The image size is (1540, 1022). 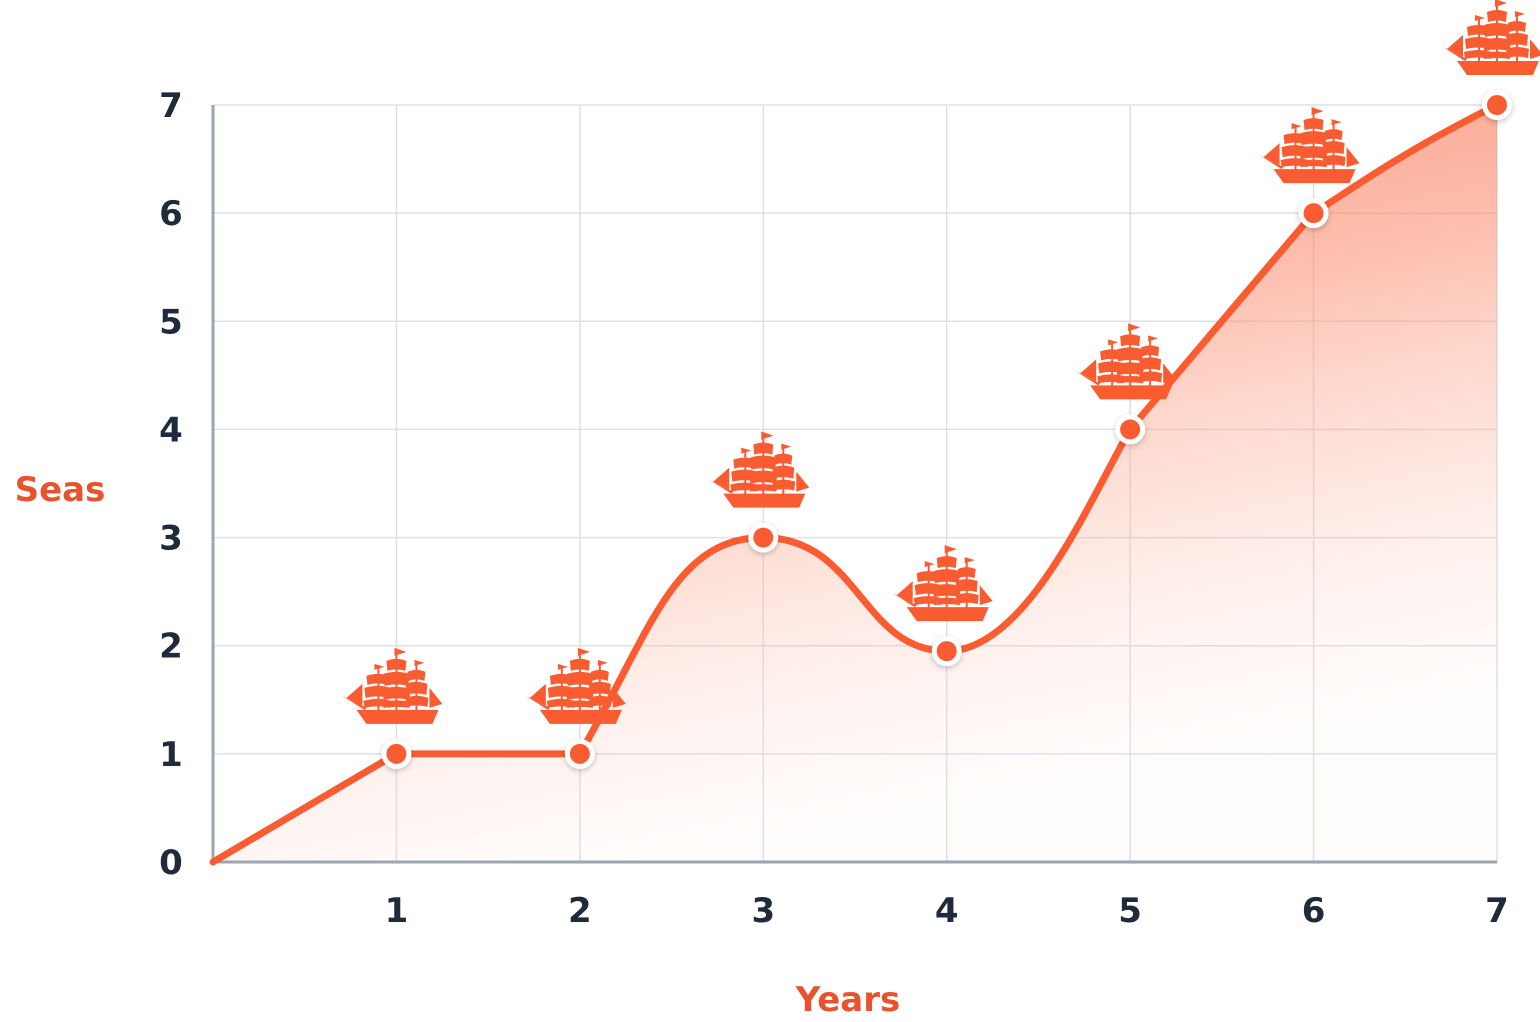 What do you see at coordinates (60, 490) in the screenshot?
I see `y-axis-title: Seas` at bounding box center [60, 490].